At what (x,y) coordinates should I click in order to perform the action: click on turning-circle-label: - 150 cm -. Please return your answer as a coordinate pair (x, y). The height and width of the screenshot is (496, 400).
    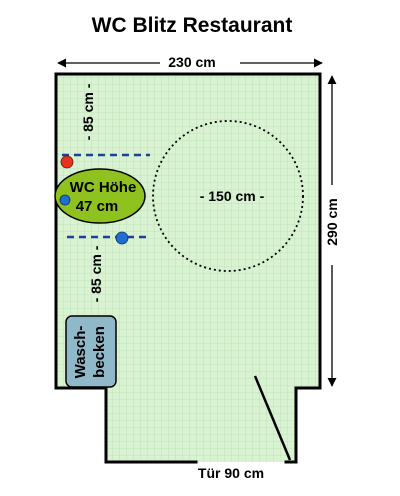
    Looking at the image, I should click on (232, 196).